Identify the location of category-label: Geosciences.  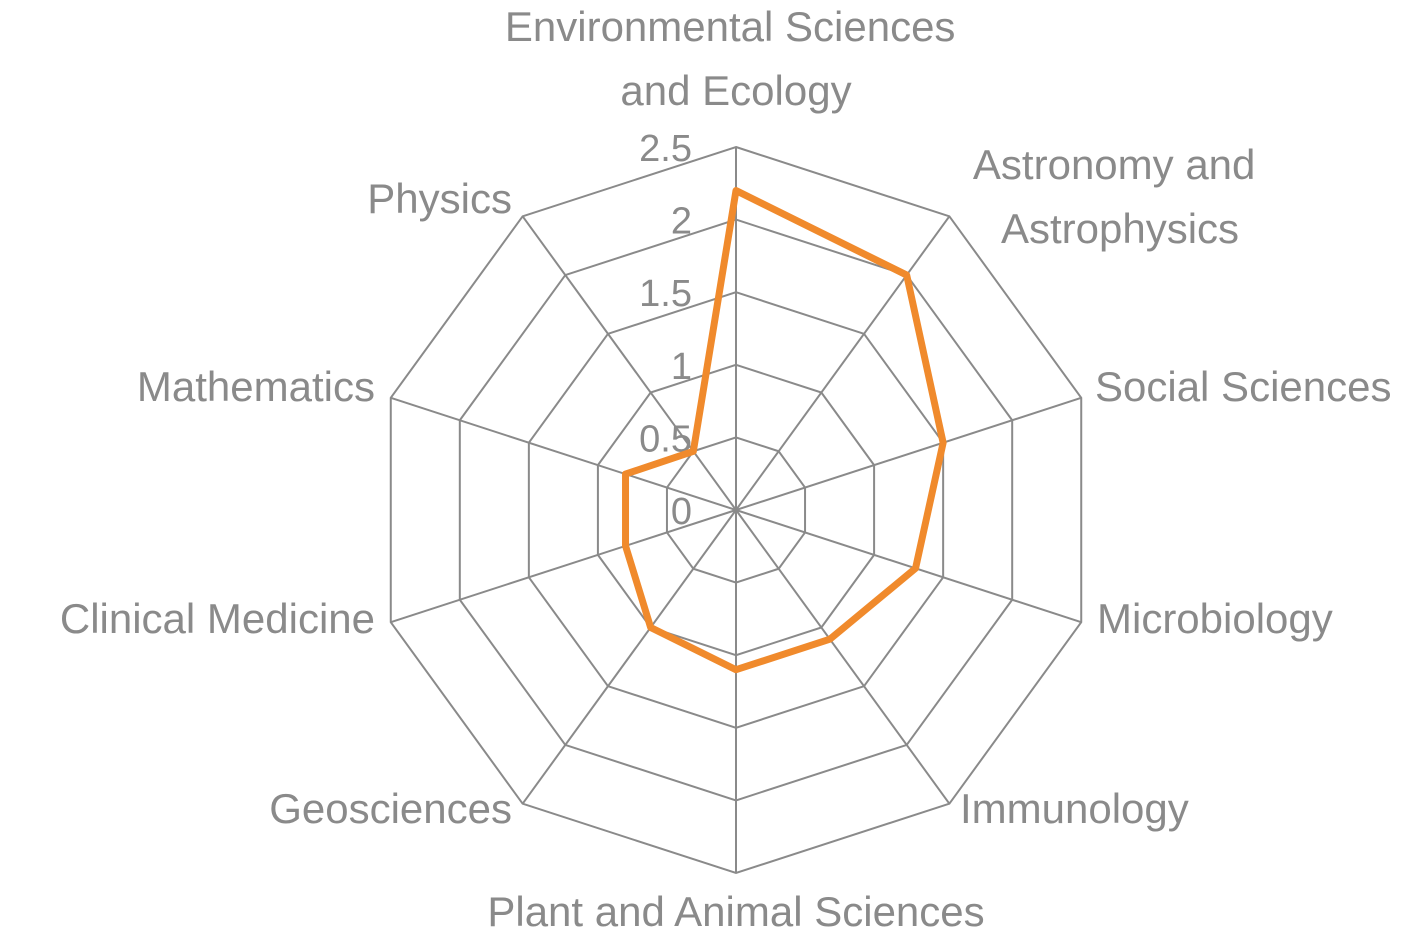
(390, 808).